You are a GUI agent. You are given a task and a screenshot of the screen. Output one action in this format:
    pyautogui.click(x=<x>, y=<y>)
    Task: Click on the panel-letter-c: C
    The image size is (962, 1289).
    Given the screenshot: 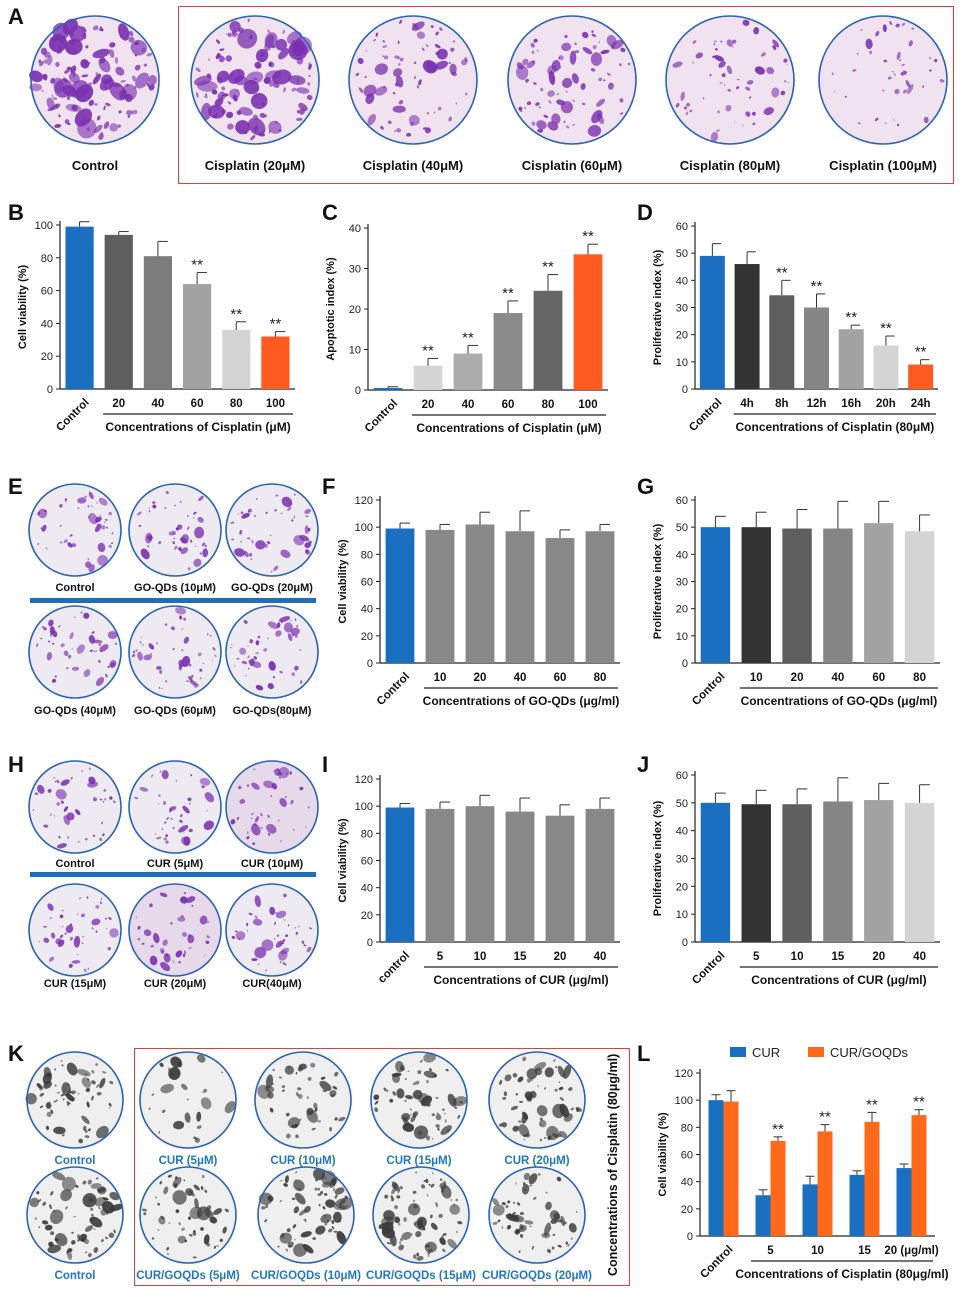 What is the action you would take?
    pyautogui.click(x=330, y=212)
    